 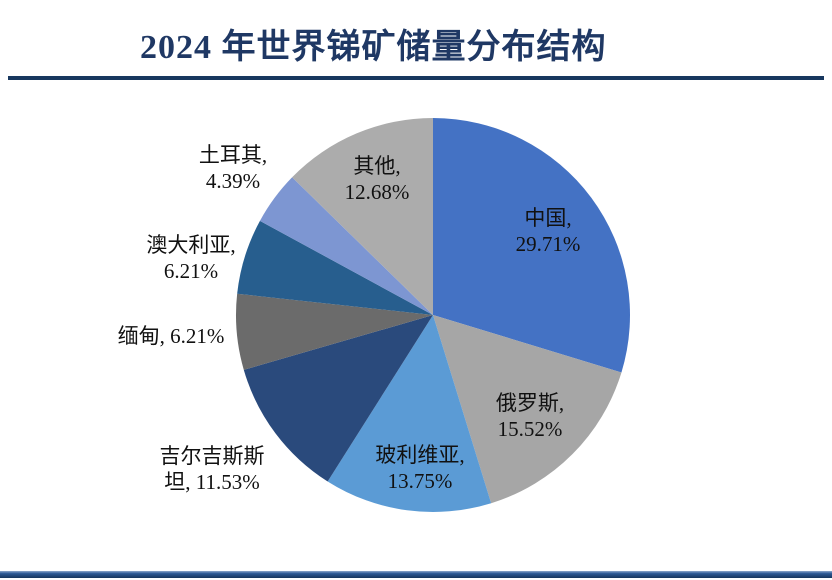 I want to click on pie-slice-kyrgyzstan, so click(x=338, y=398).